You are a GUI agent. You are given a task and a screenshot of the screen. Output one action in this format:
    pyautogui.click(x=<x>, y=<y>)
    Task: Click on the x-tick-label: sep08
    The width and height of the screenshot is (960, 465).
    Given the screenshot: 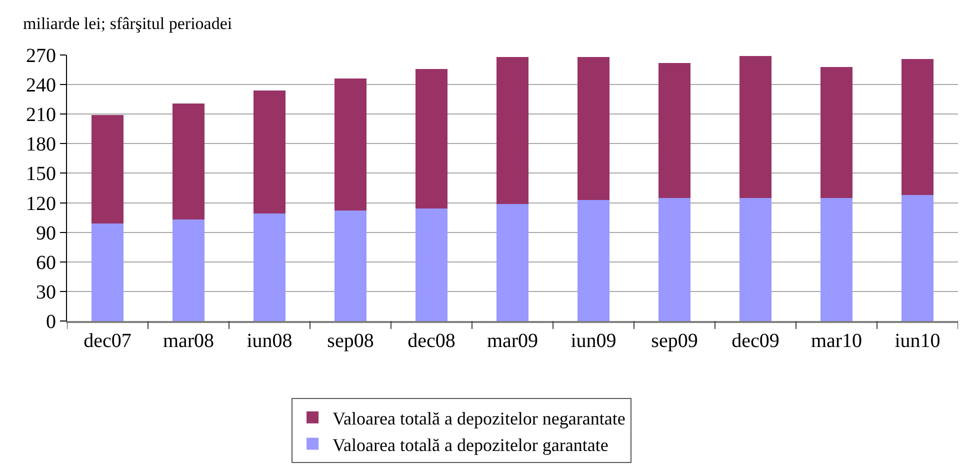 What is the action you would take?
    pyautogui.click(x=350, y=341)
    